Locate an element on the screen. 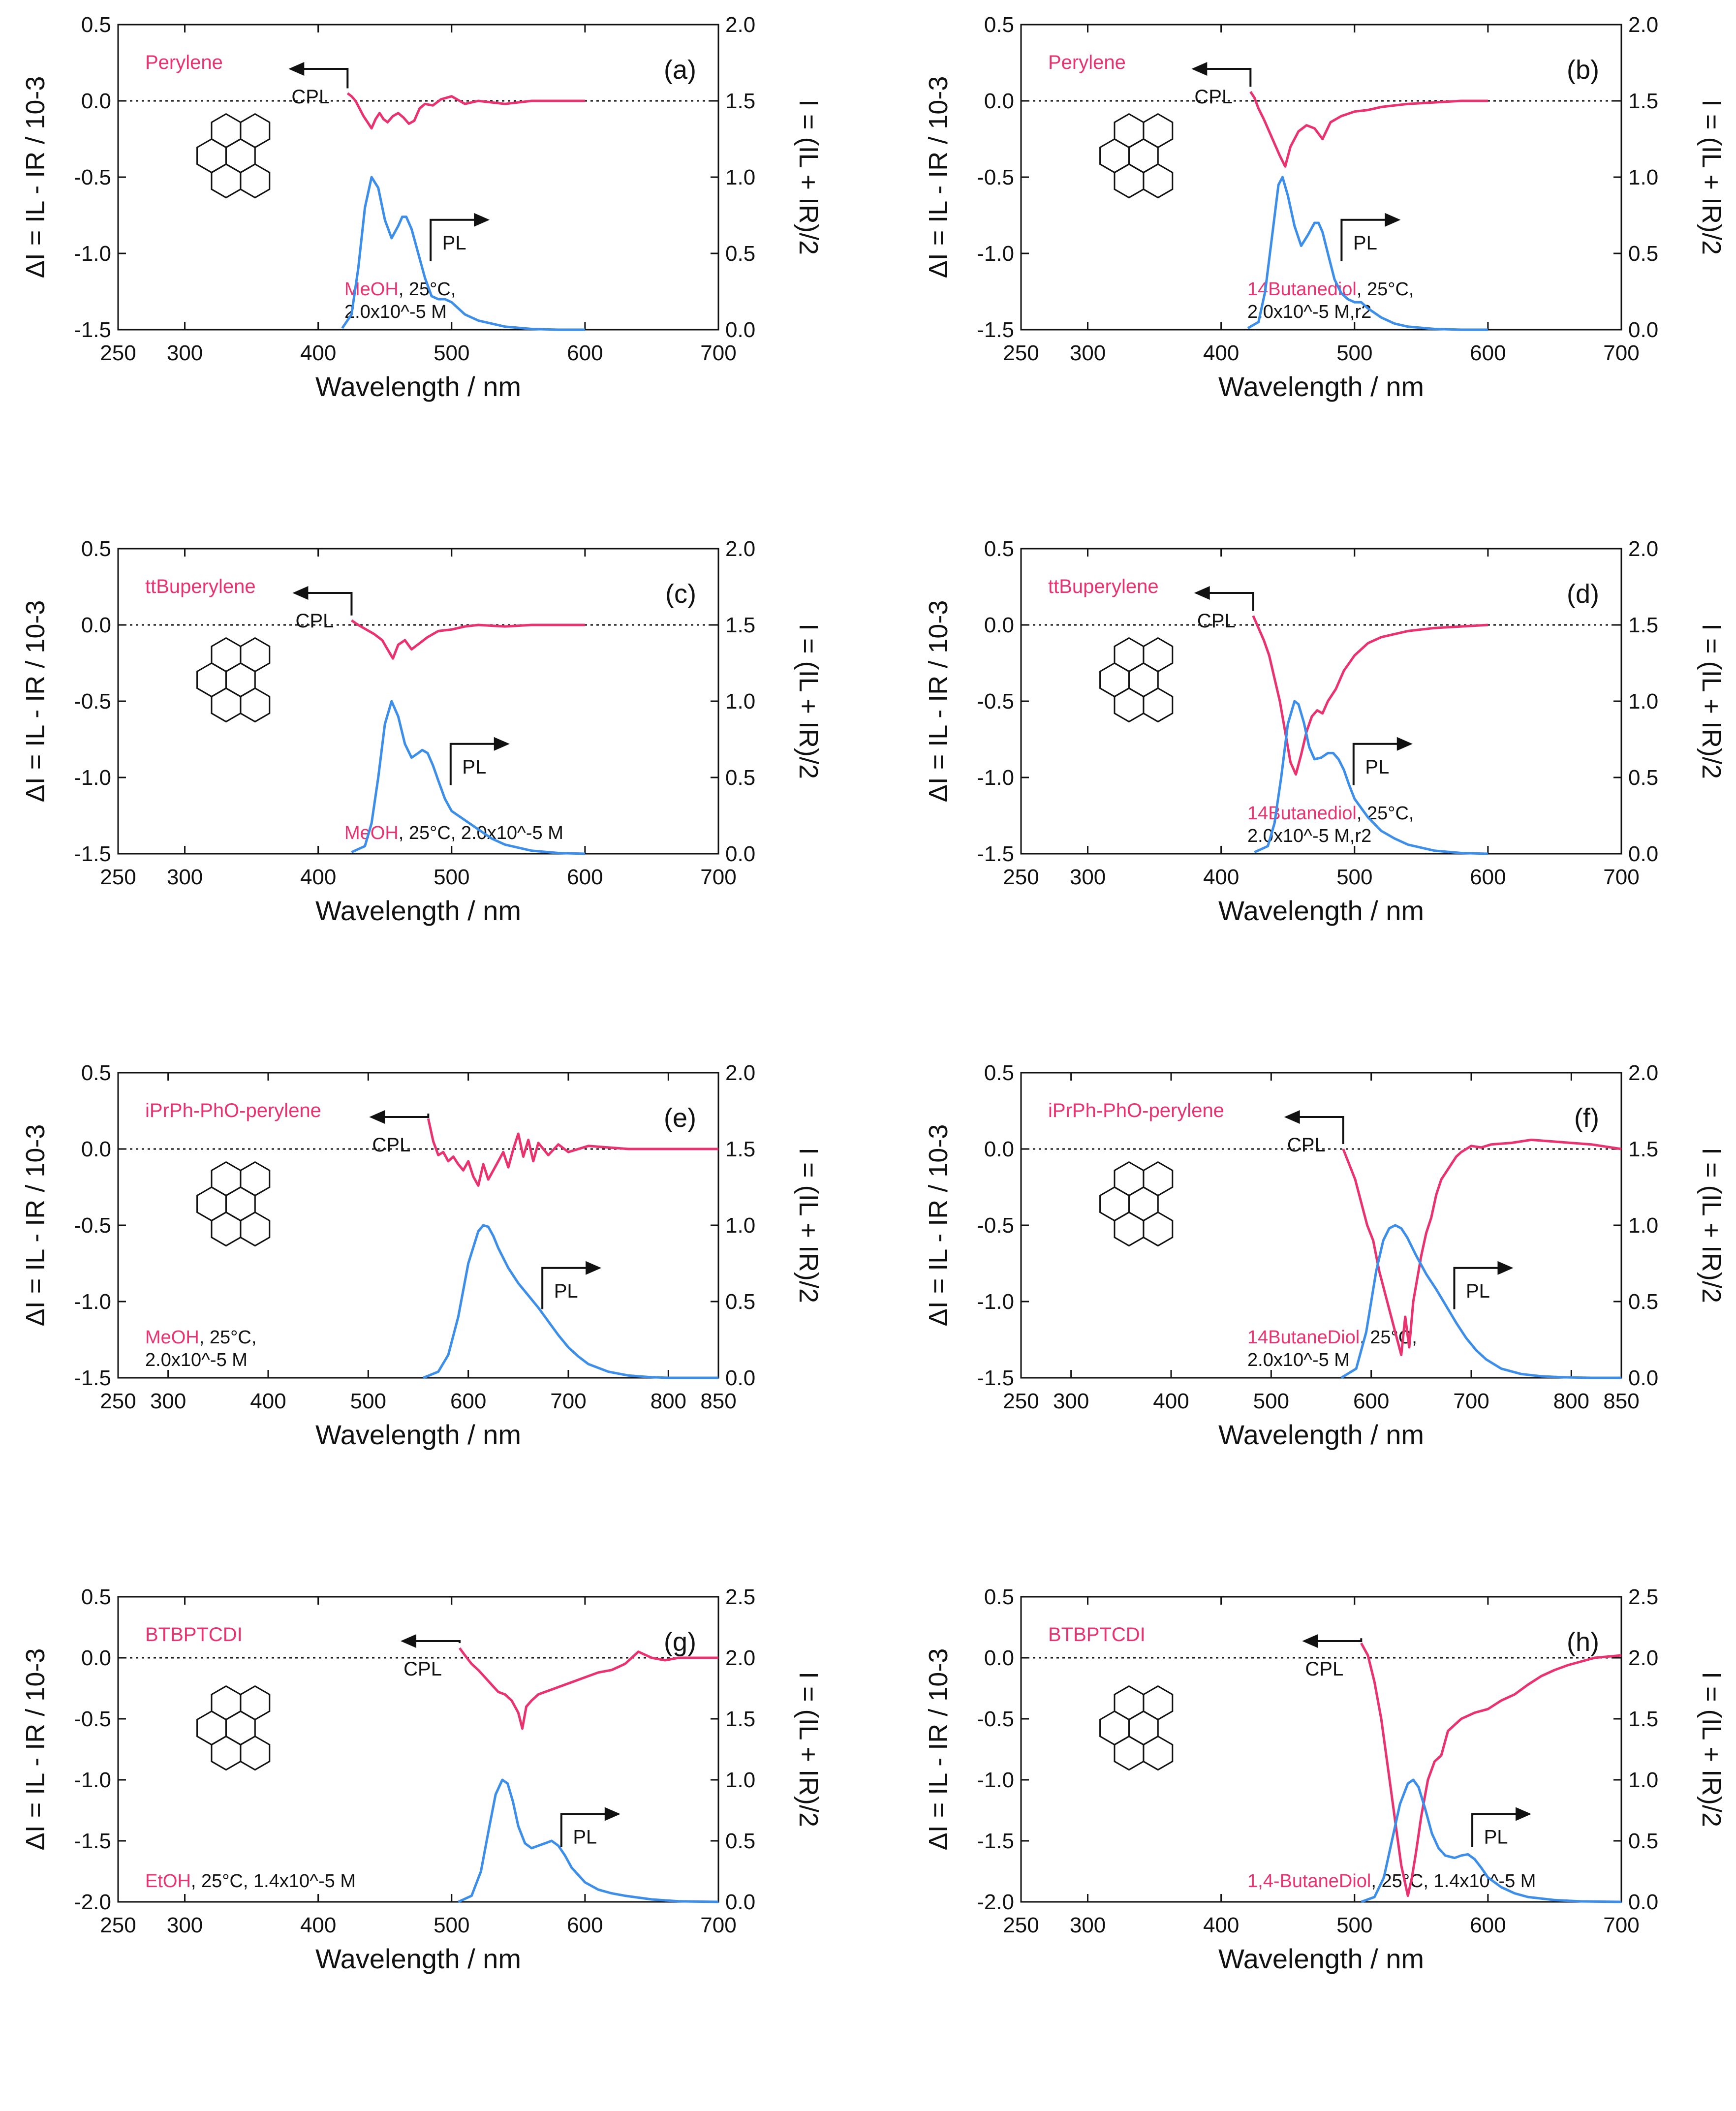  compound-name: iPrPh-PhO-perylene is located at coordinates (233, 1110).